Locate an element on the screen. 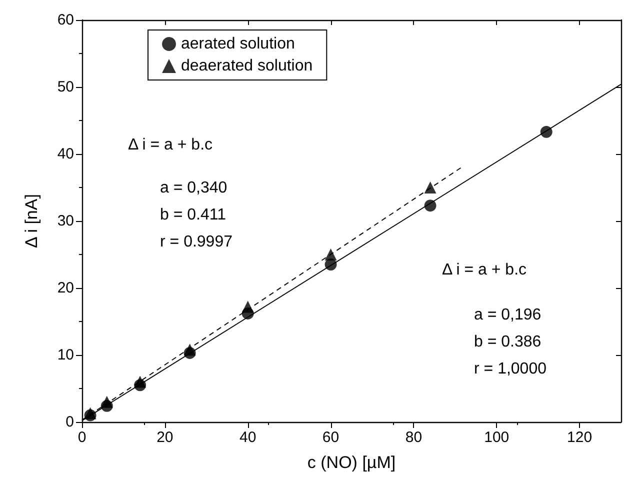  annotation: r = 1,0000 is located at coordinates (510, 369).